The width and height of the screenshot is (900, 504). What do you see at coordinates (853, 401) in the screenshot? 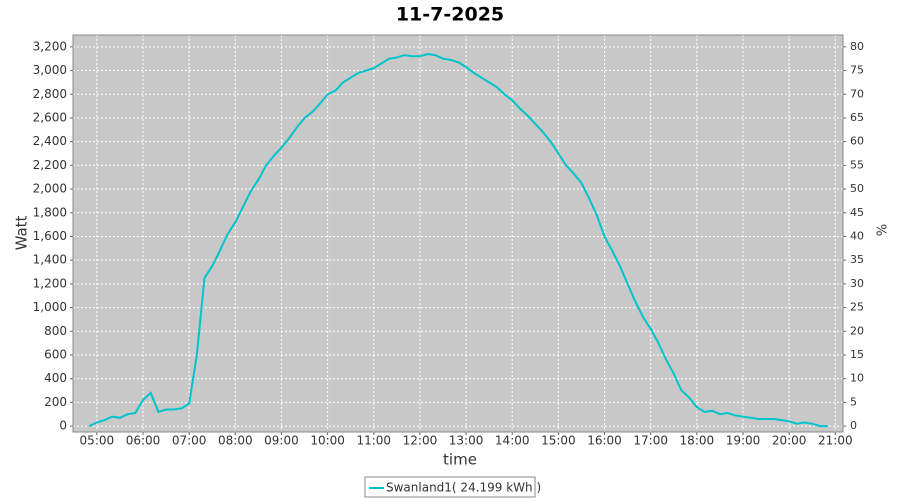
I see `y2-tick-label: 5` at bounding box center [853, 401].